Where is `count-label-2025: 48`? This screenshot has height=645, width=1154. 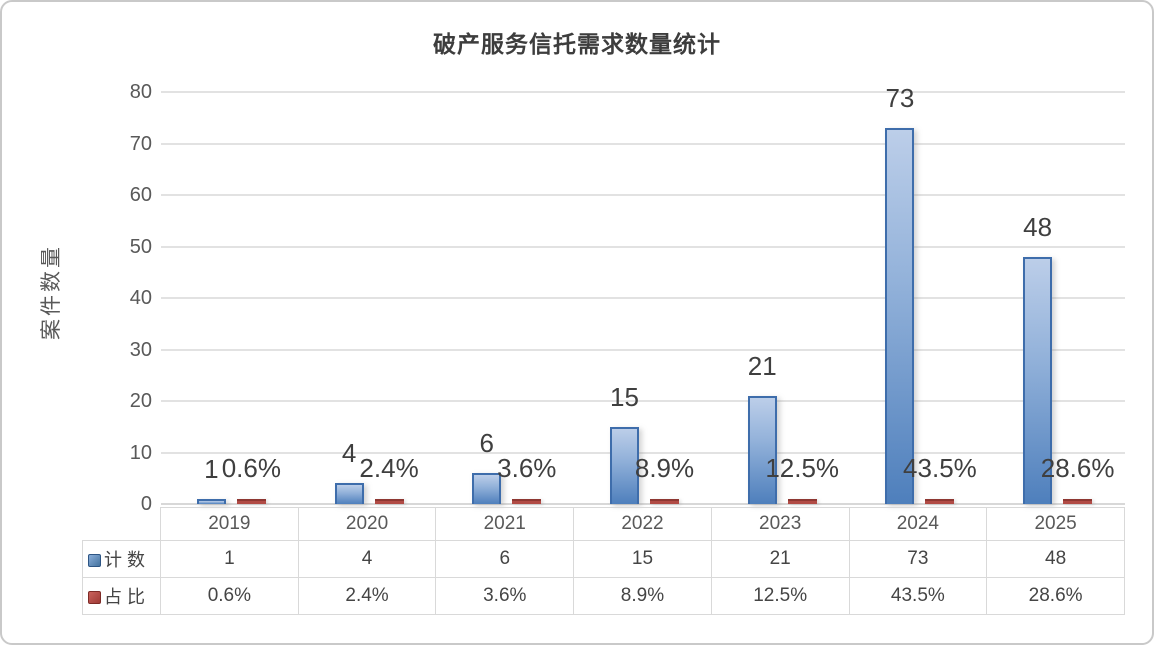
count-label-2025: 48 is located at coordinates (1038, 226).